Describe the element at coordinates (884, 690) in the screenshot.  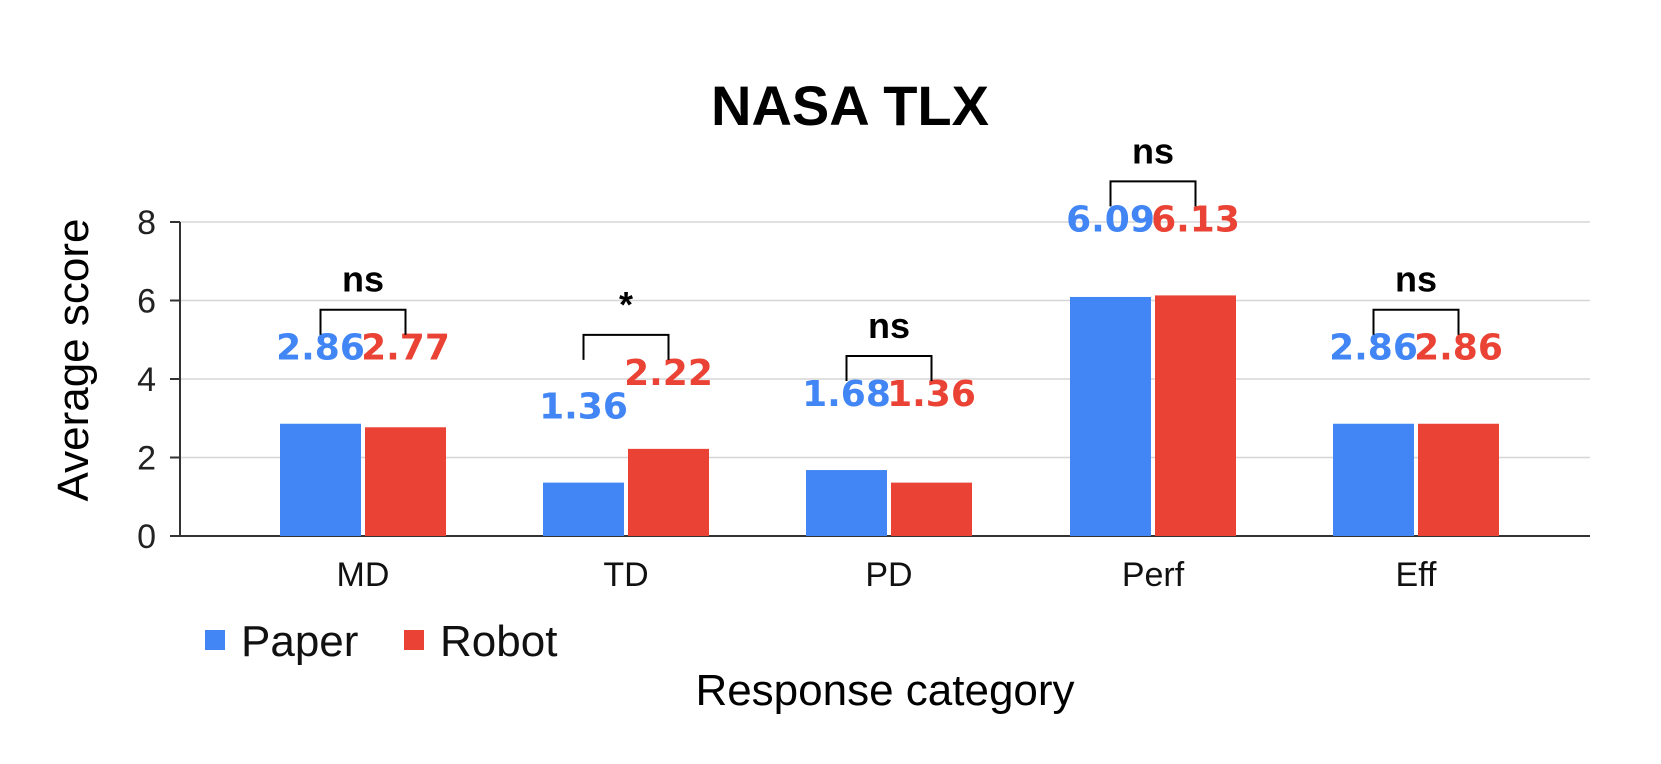
I see `x-axis-title: Response category` at that location.